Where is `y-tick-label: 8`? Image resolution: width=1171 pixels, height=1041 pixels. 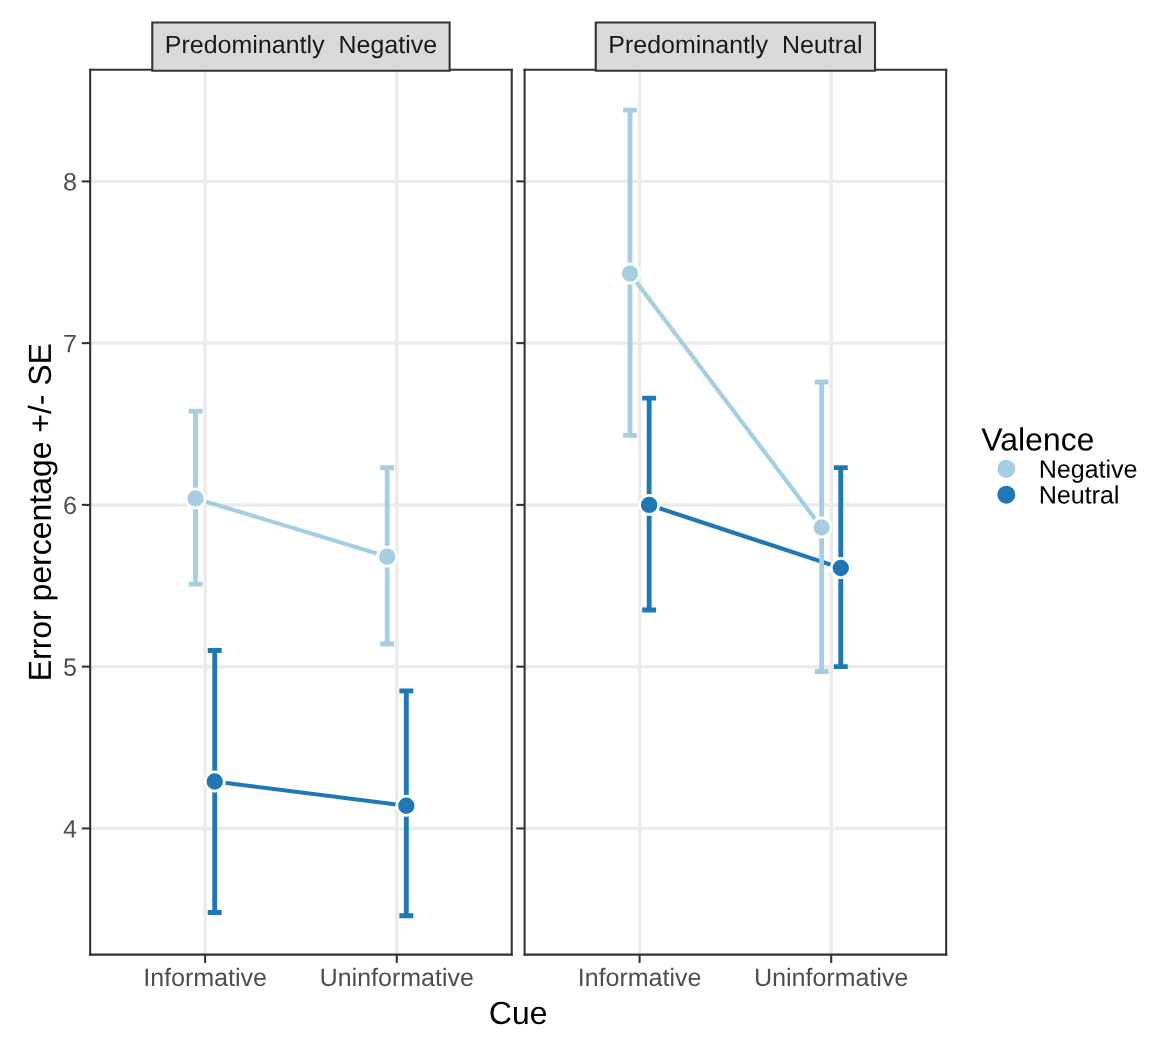 y-tick-label: 8 is located at coordinates (70, 181).